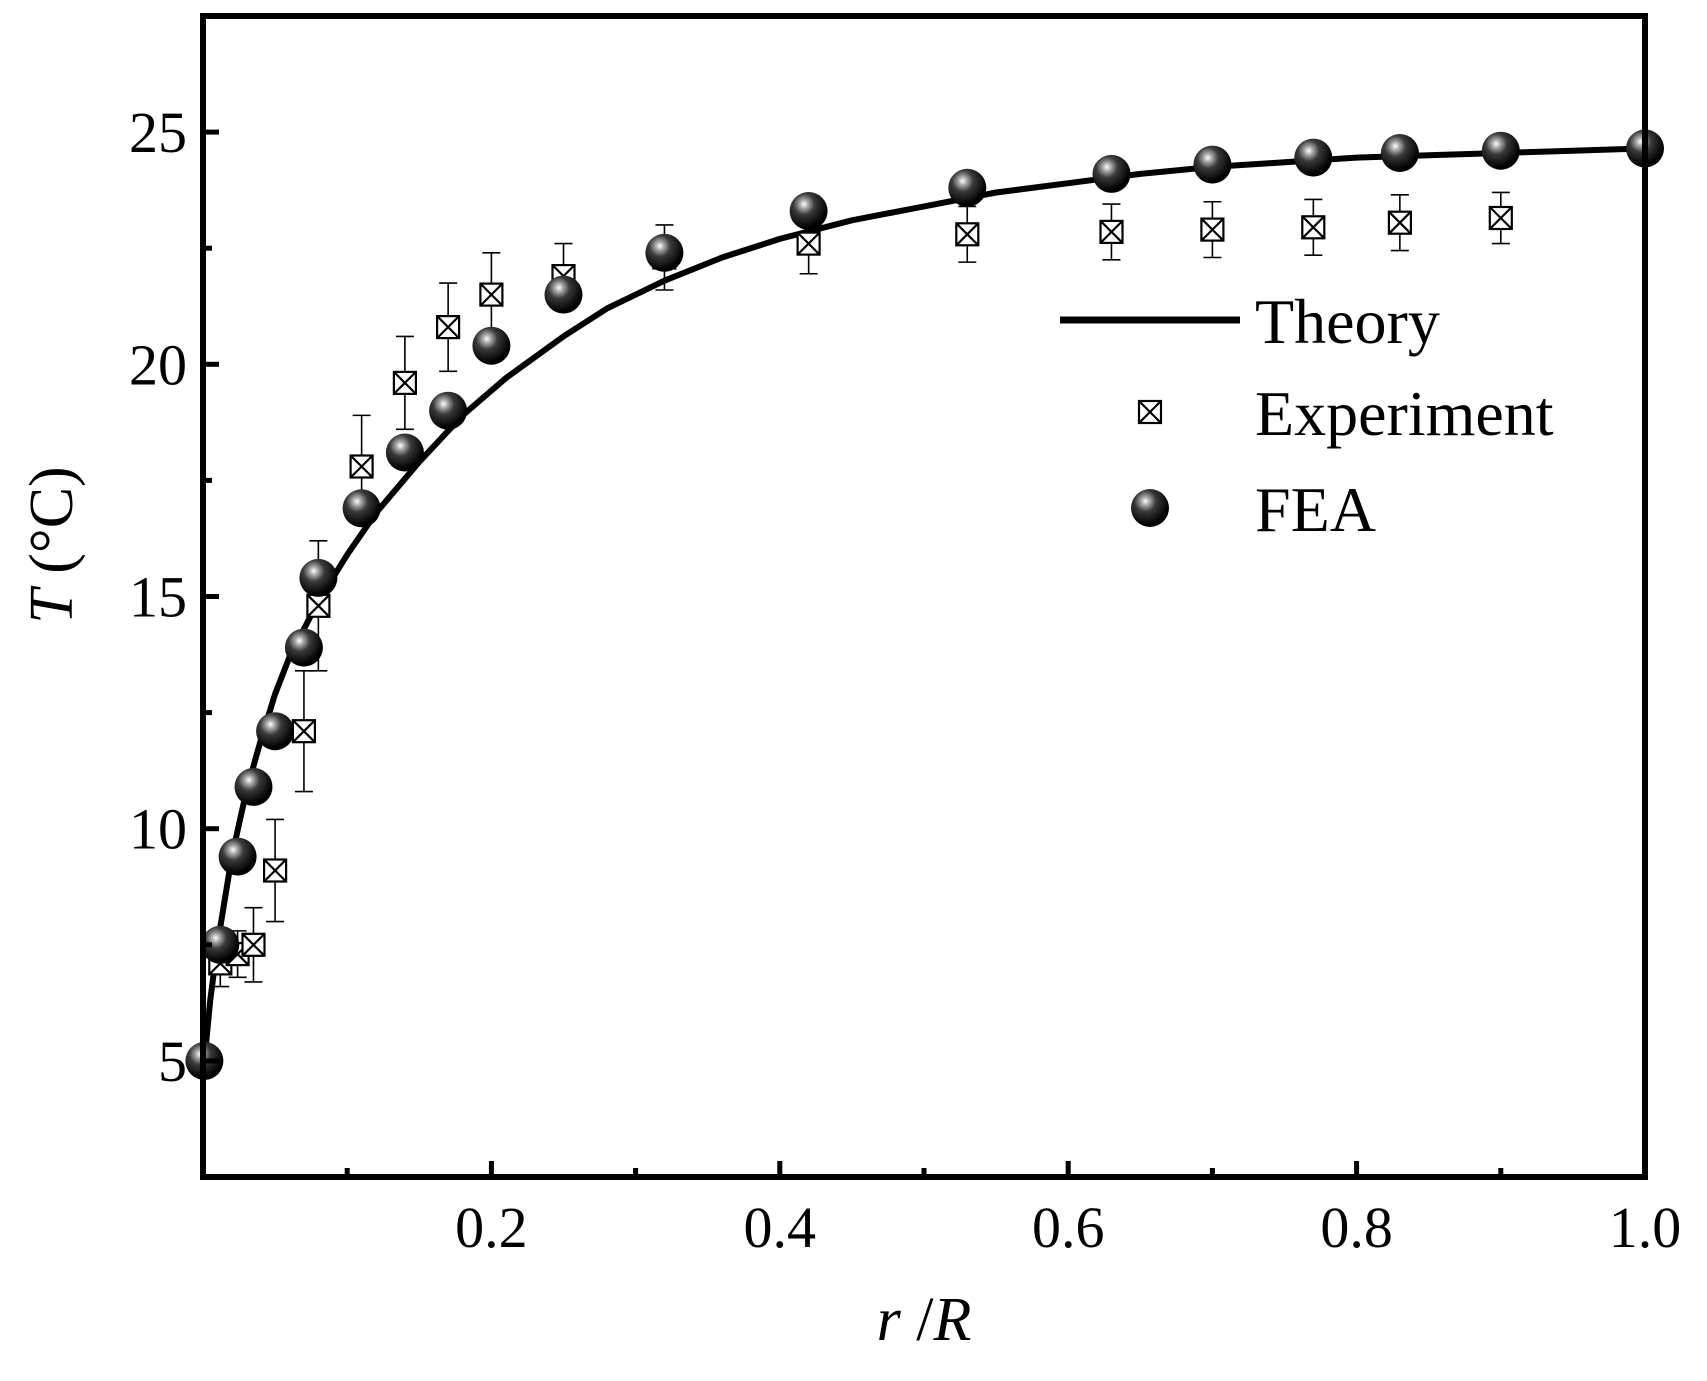 Image resolution: width=1707 pixels, height=1381 pixels. I want to click on x-tick-label-4: 1.0, so click(1645, 1227).